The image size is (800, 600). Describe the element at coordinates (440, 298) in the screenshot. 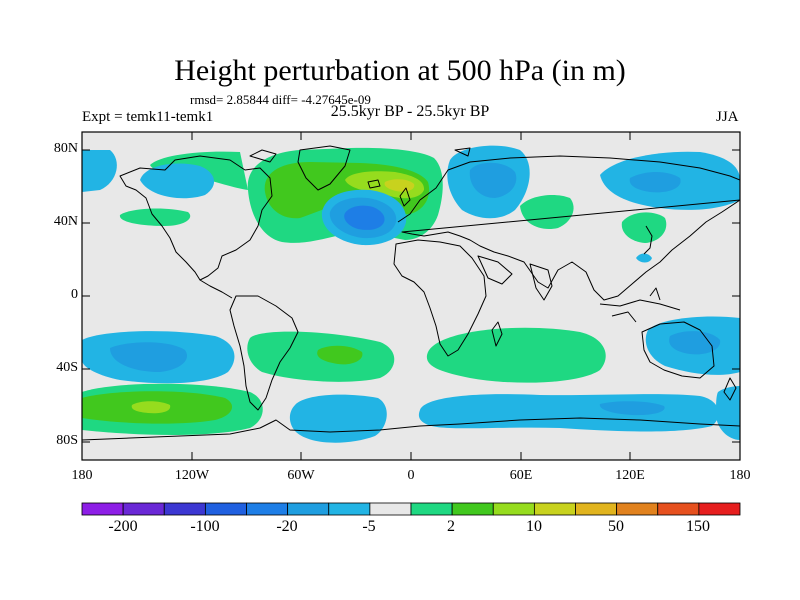

I see `coast-africa` at that location.